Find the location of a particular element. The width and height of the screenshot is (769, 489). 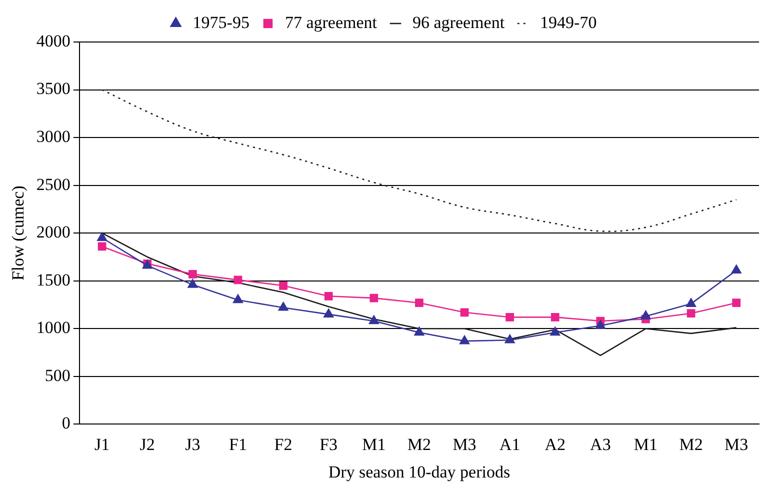

y-tick-label: 1000 is located at coordinates (53, 328).